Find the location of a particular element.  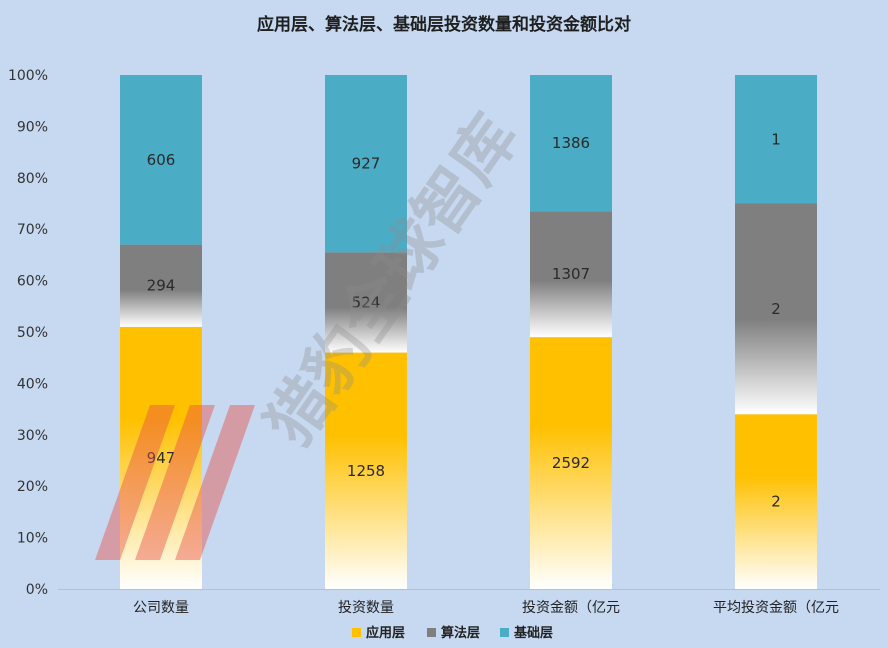

data-label: 1 is located at coordinates (776, 139).